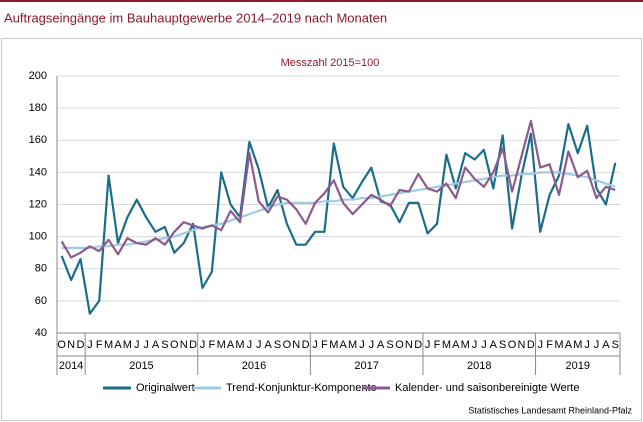 The height and width of the screenshot is (422, 643). What do you see at coordinates (330, 63) in the screenshot?
I see `subtitle: Messzahl 2015=100` at bounding box center [330, 63].